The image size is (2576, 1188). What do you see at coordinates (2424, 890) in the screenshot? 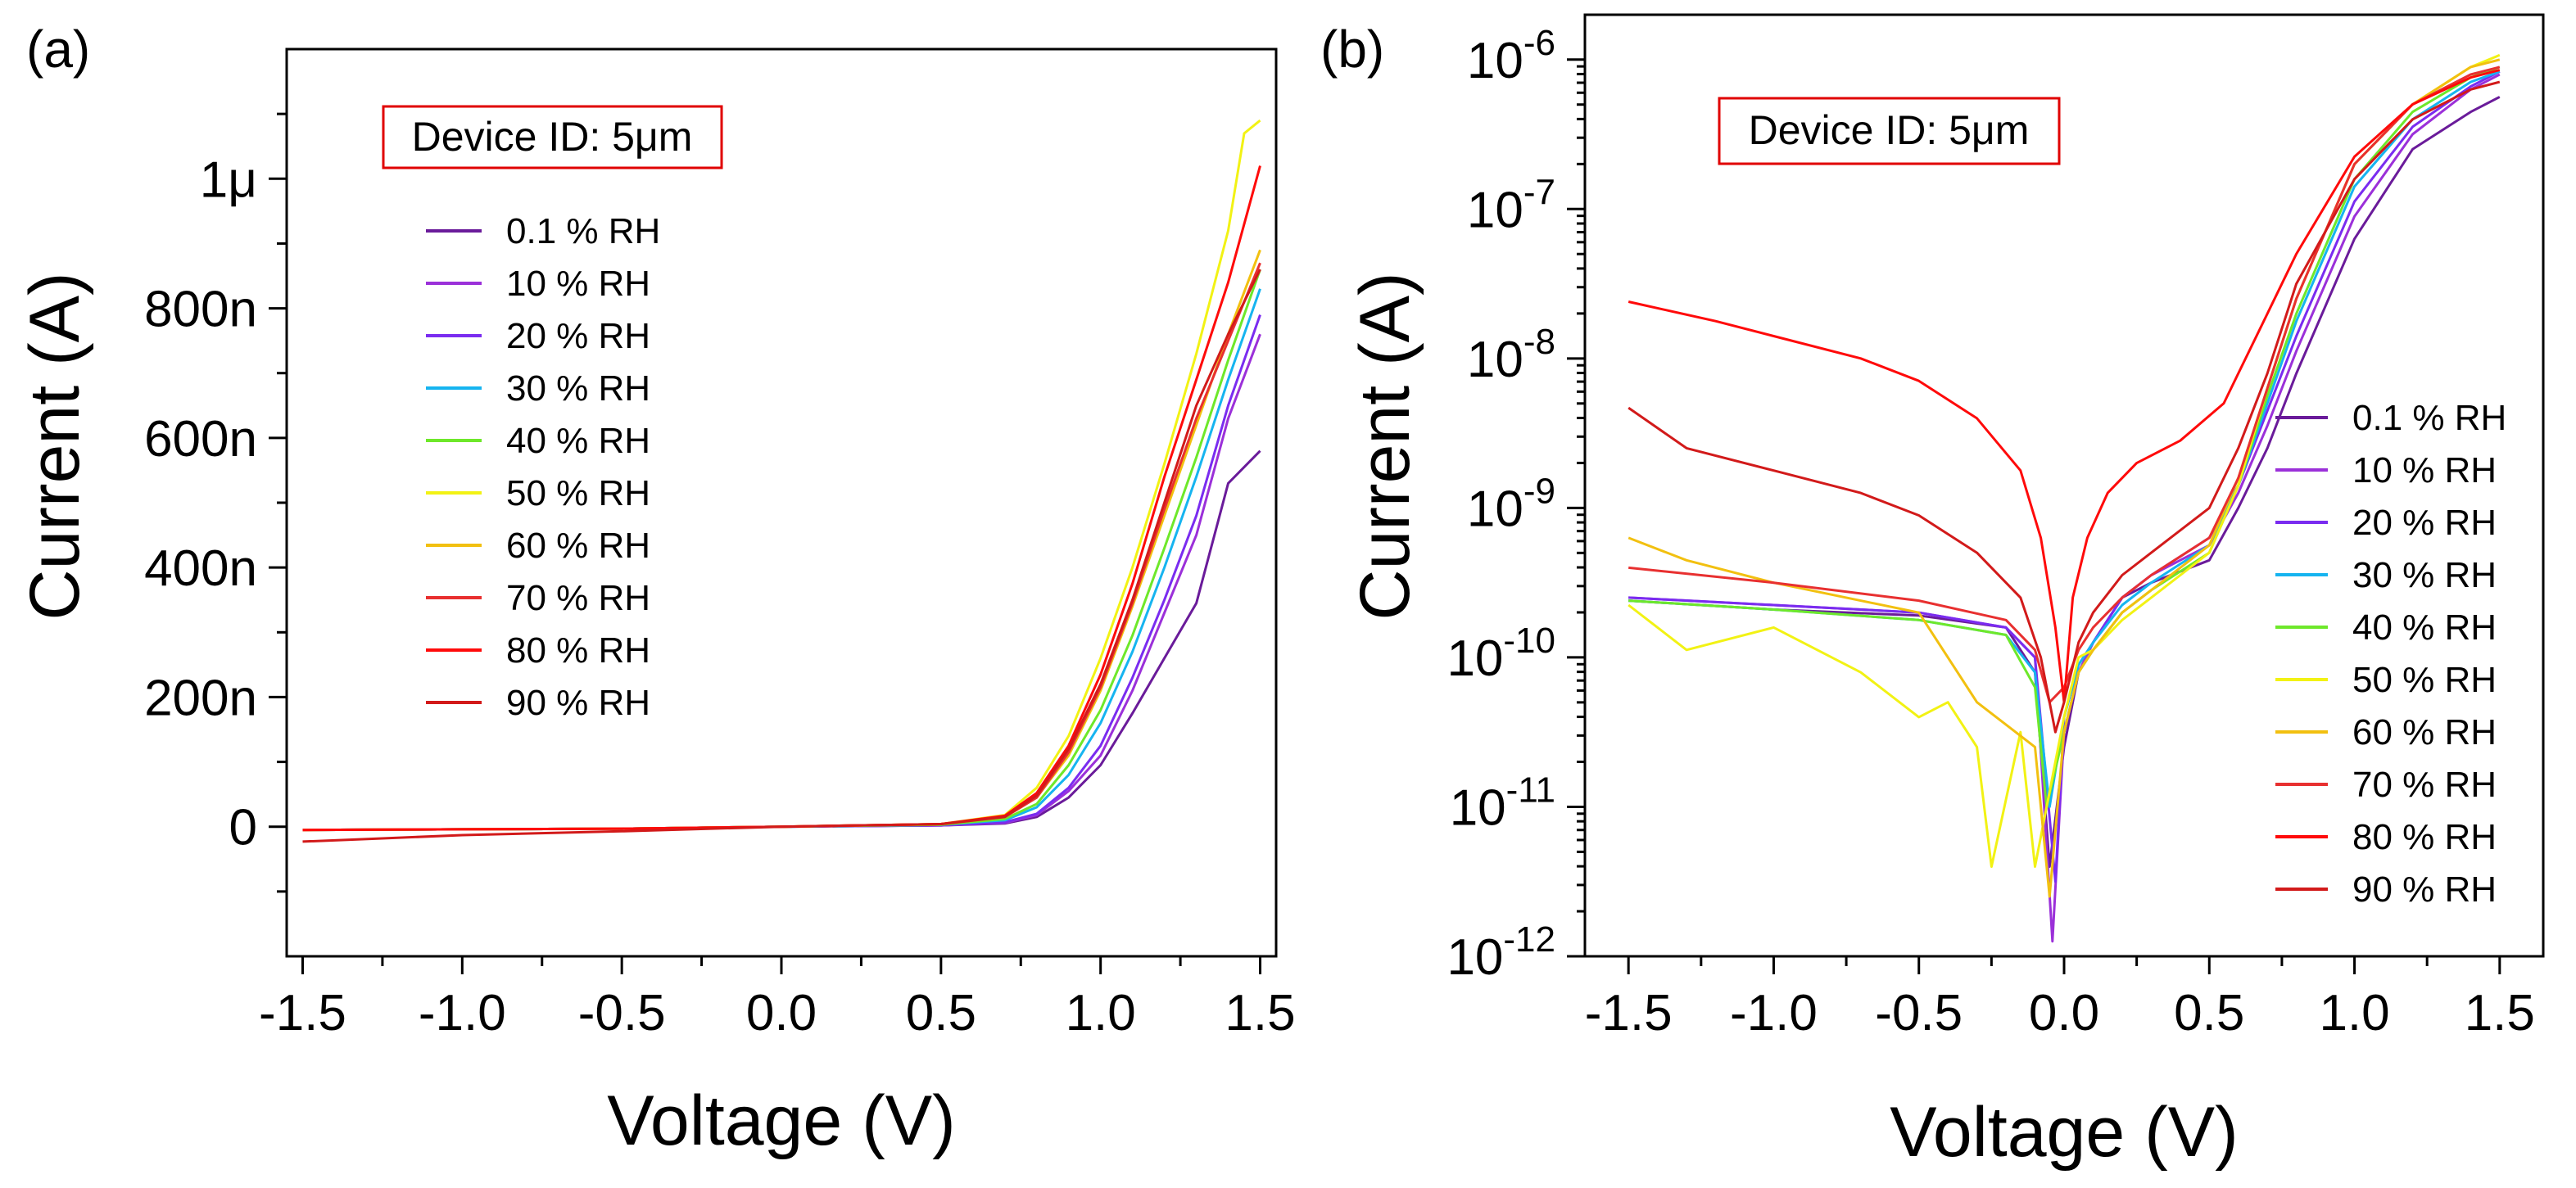
I see `panel-b-legend-label-90-rh: 90 % RH` at bounding box center [2424, 890].